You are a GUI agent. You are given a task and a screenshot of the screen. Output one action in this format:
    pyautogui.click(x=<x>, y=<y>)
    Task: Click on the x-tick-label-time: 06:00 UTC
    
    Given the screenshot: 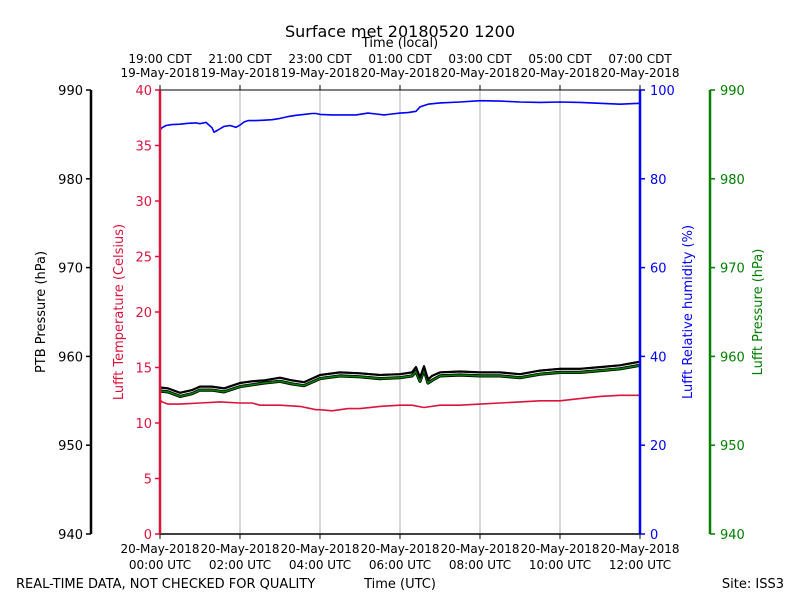 What is the action you would take?
    pyautogui.click(x=400, y=565)
    